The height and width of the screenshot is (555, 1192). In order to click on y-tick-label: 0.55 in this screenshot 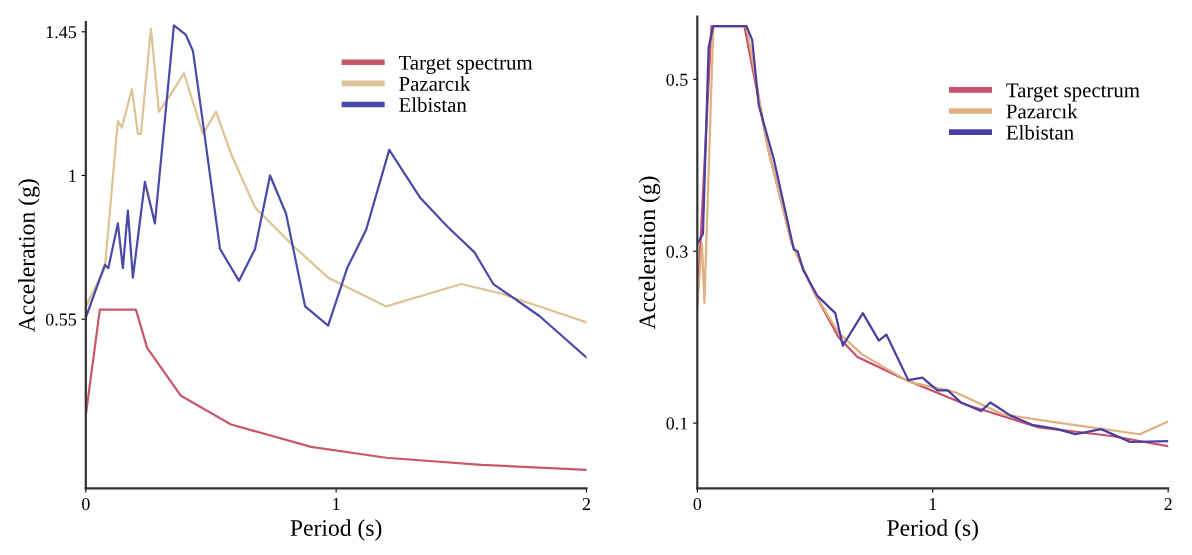, I will do `click(61, 319)`.